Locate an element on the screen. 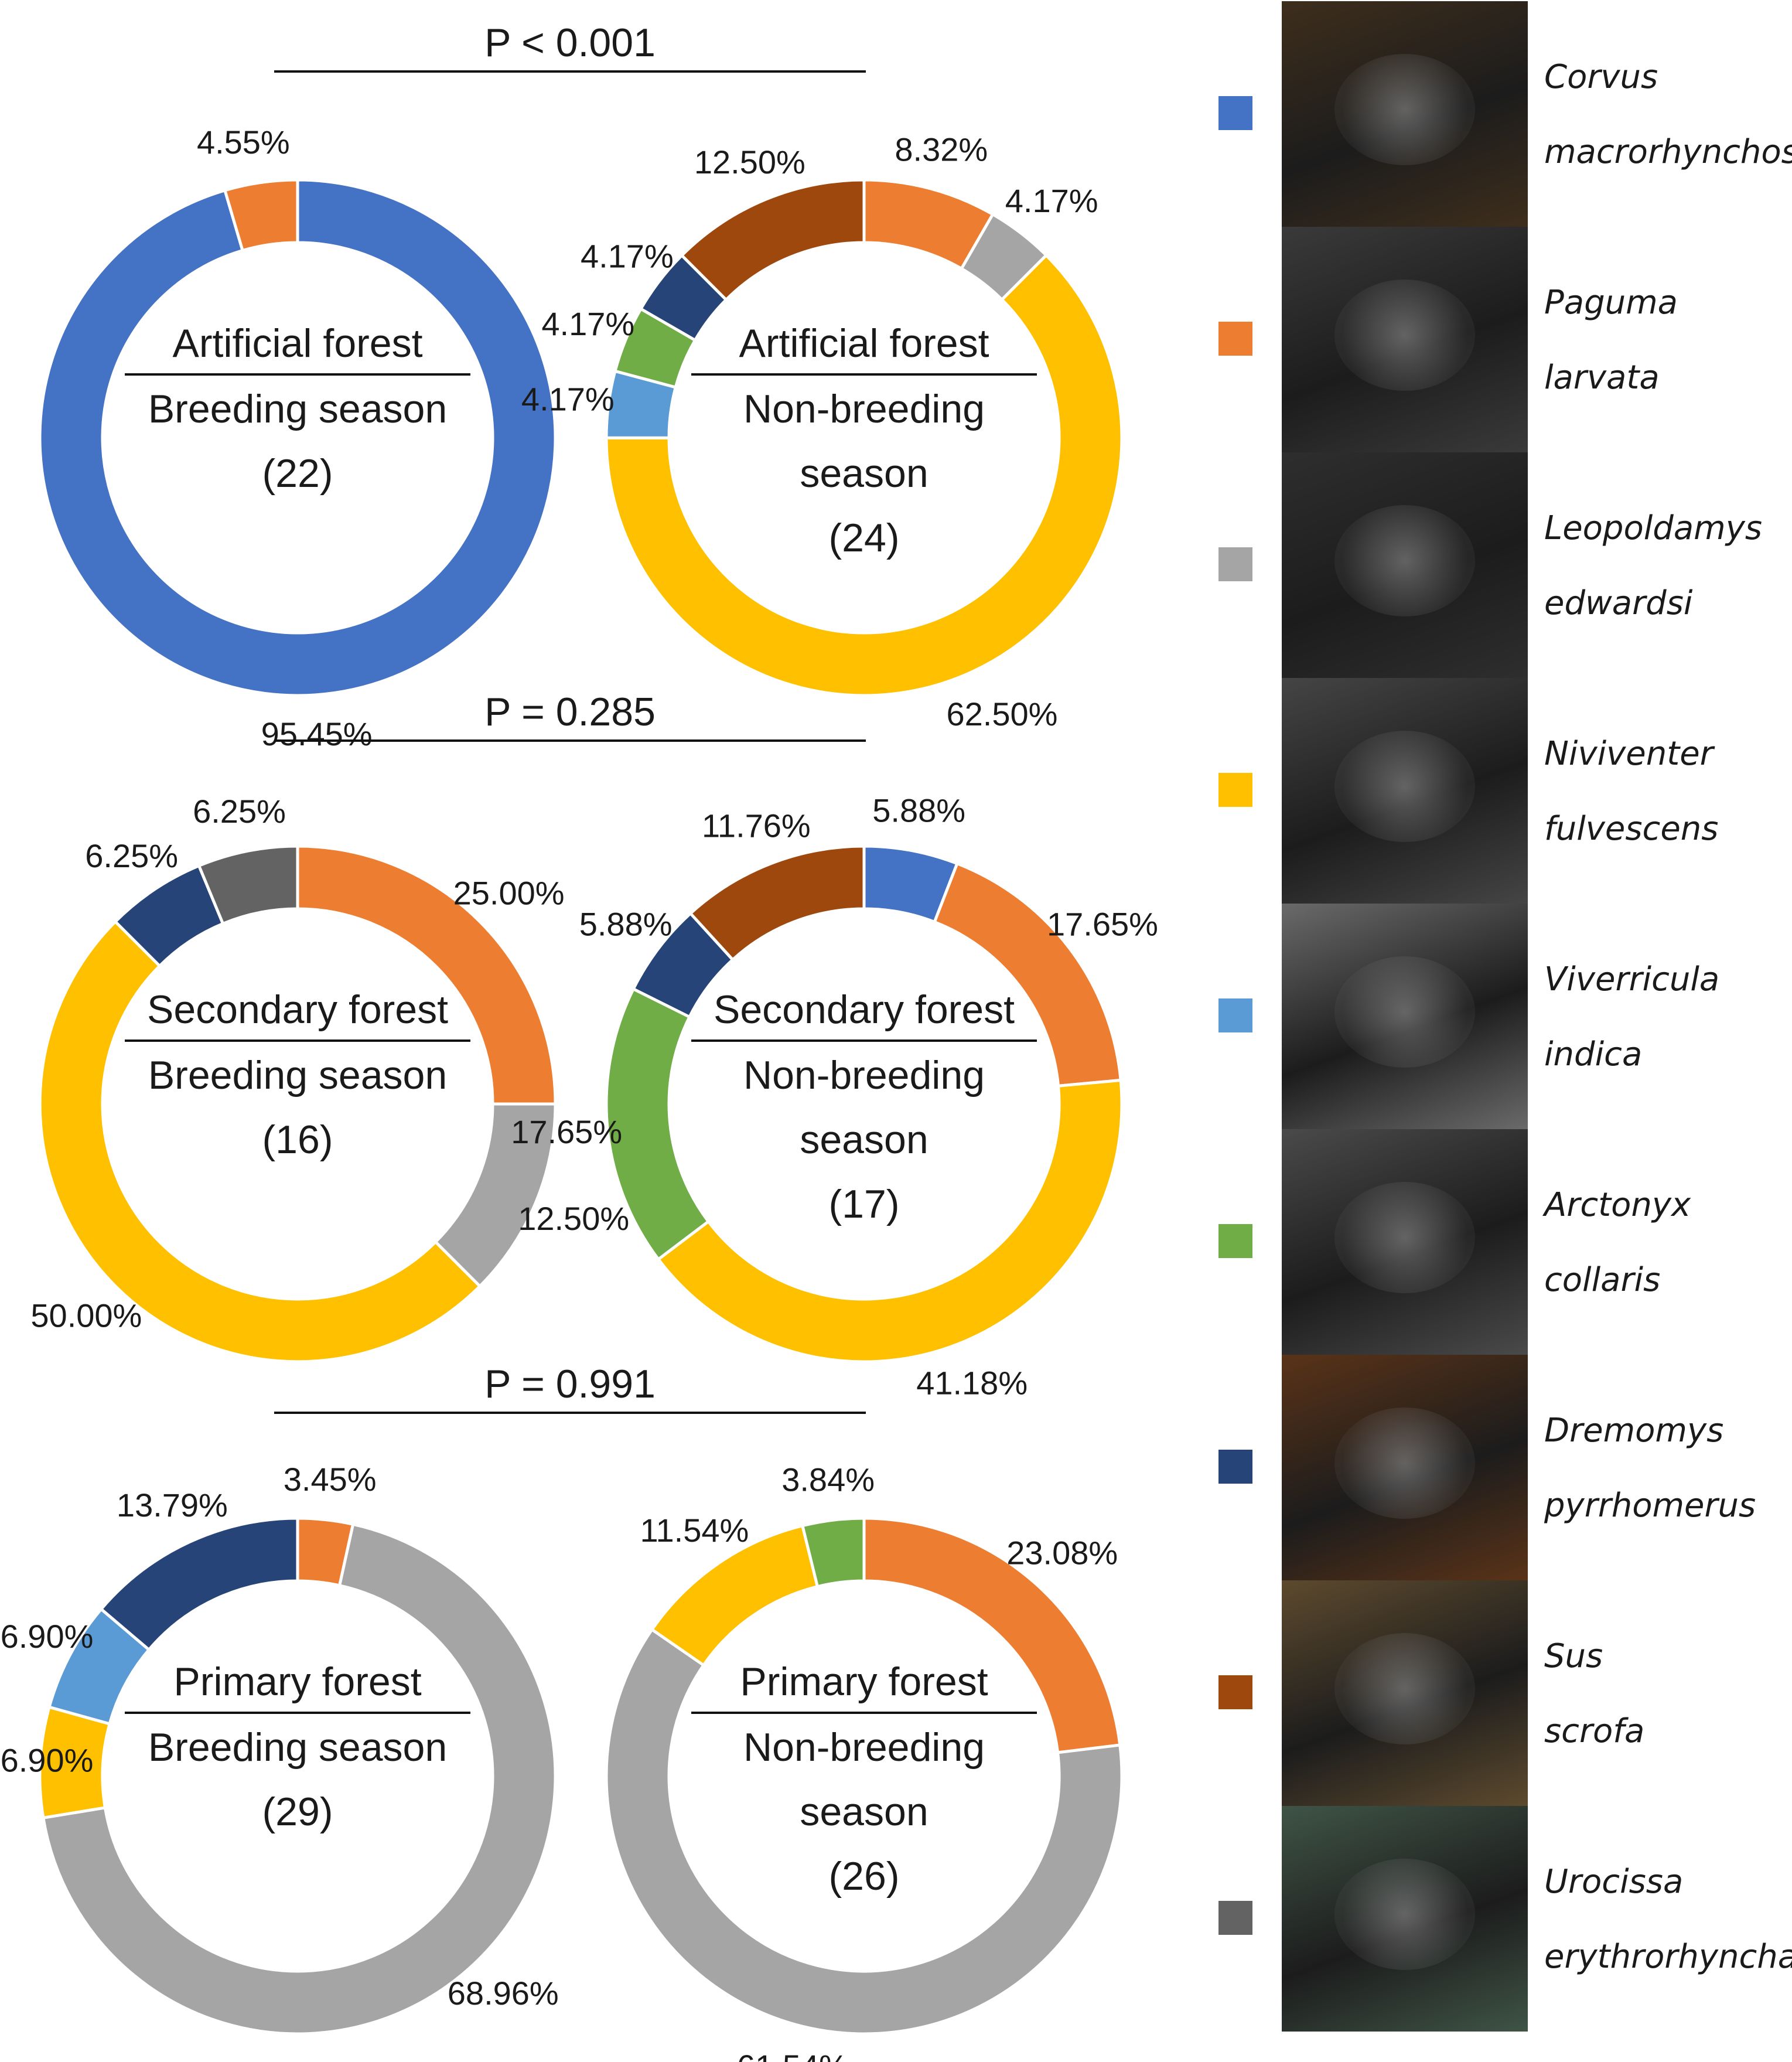 This screenshot has width=1792, height=2062. data-label: 50.00% is located at coordinates (86, 1315).